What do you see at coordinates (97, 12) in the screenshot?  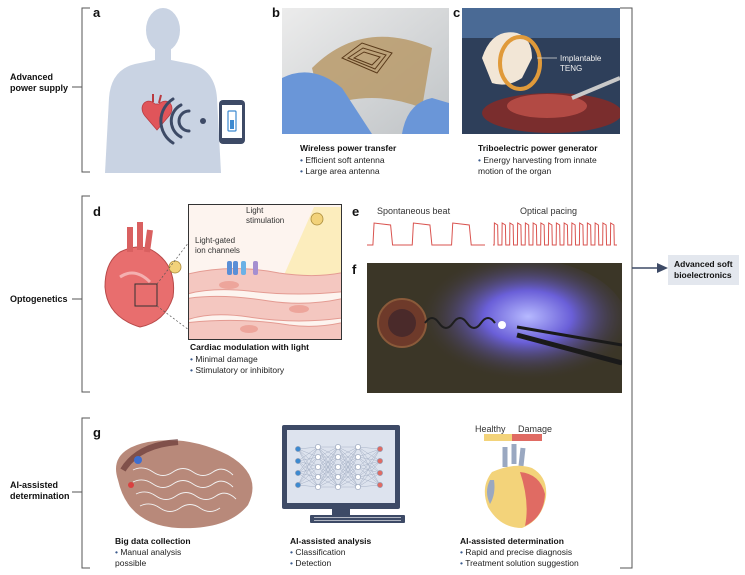 I see `panel-letter-a: a` at bounding box center [97, 12].